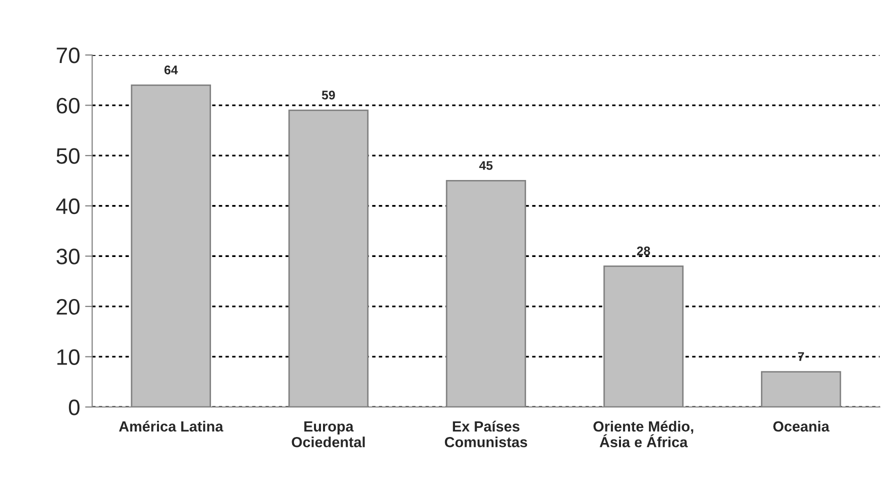  Describe the element at coordinates (486, 165) in the screenshot. I see `data-label: 45` at that location.